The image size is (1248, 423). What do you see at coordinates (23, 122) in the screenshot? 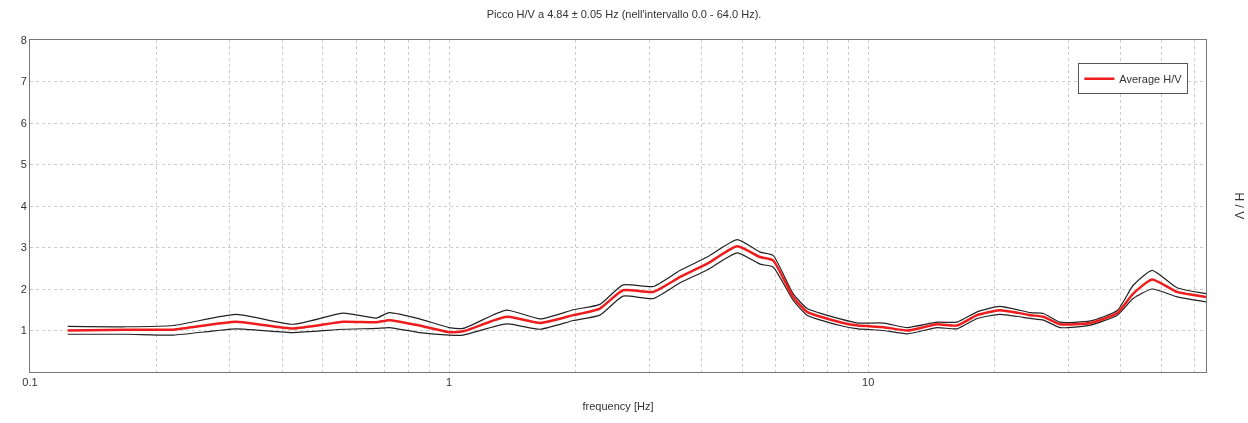
I see `y-tick-label: 6` at bounding box center [23, 122].